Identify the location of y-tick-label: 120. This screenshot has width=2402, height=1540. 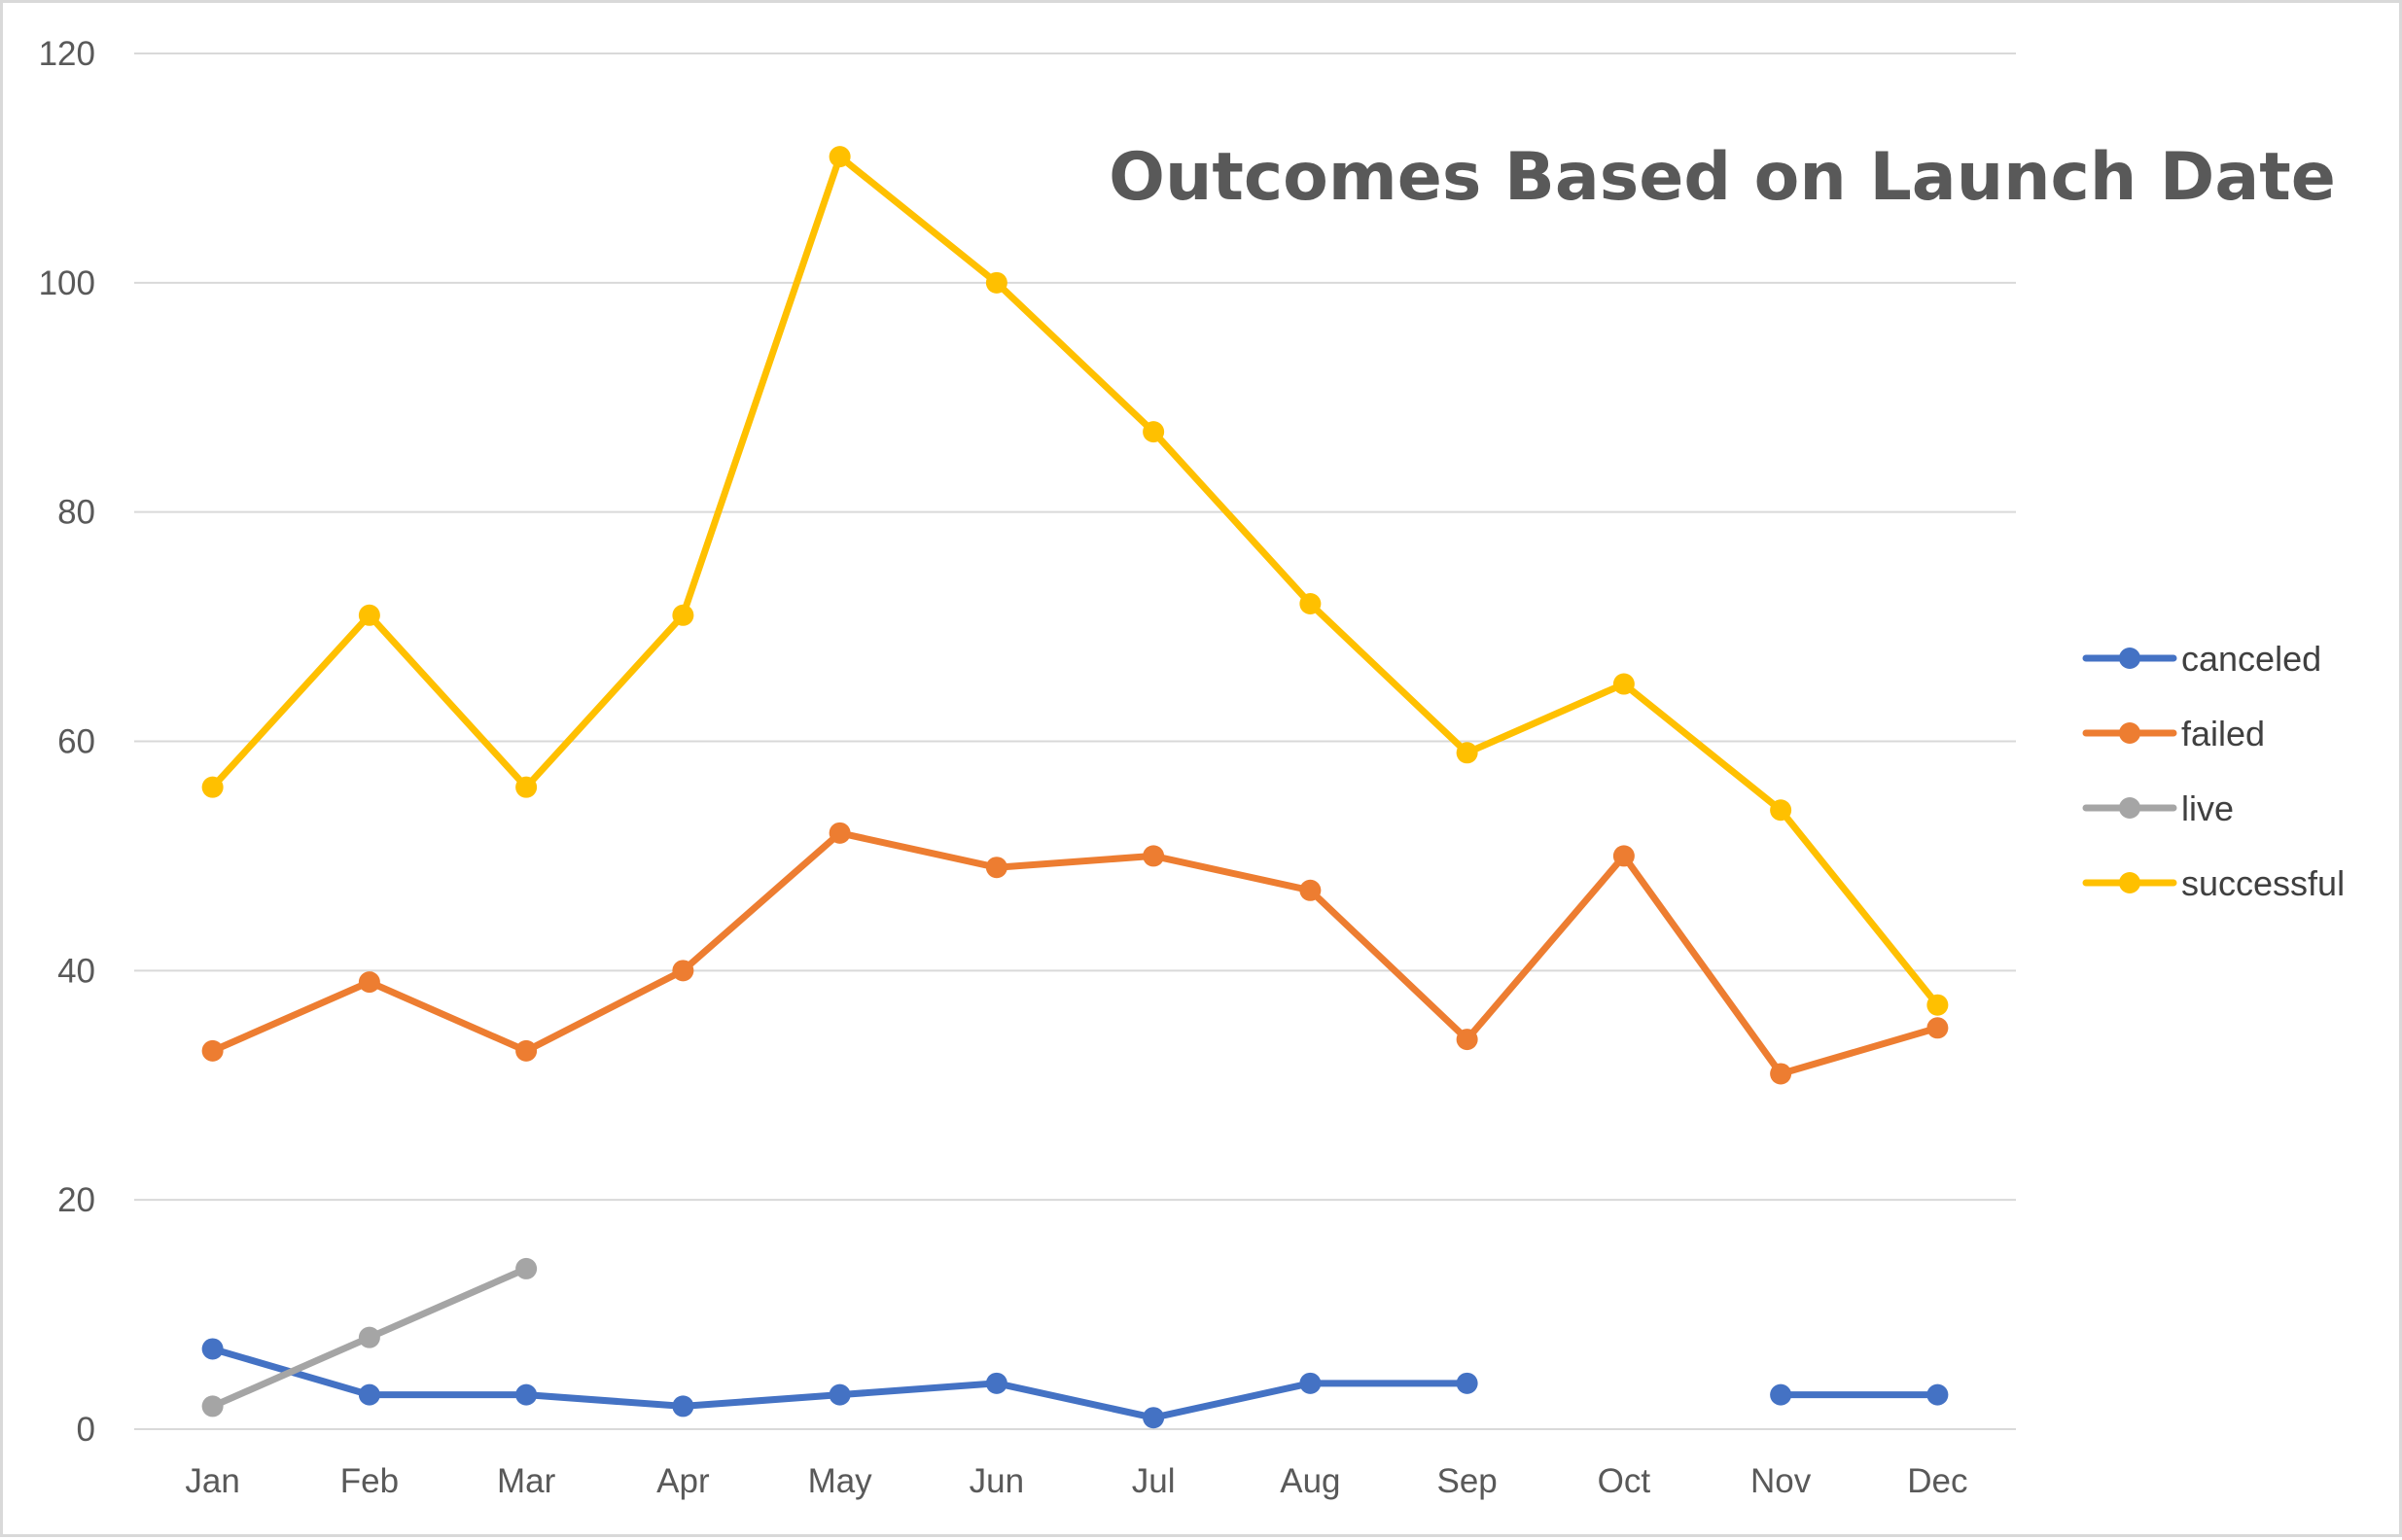
(67, 54).